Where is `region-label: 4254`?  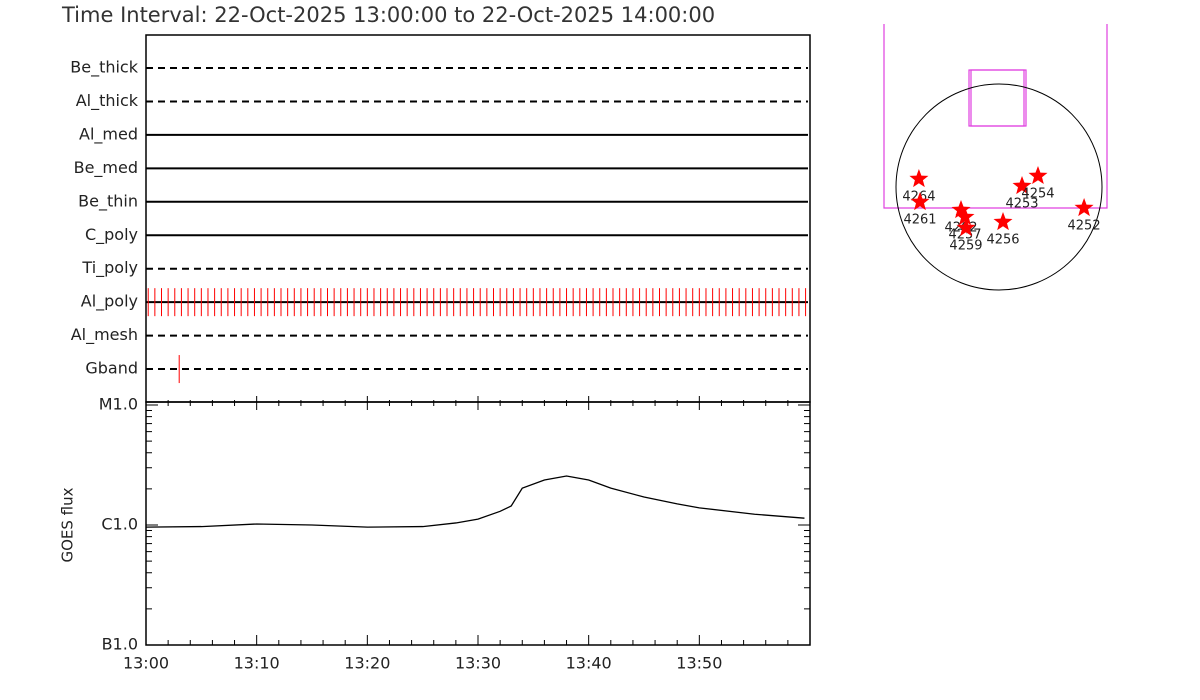 region-label: 4254 is located at coordinates (1037, 193).